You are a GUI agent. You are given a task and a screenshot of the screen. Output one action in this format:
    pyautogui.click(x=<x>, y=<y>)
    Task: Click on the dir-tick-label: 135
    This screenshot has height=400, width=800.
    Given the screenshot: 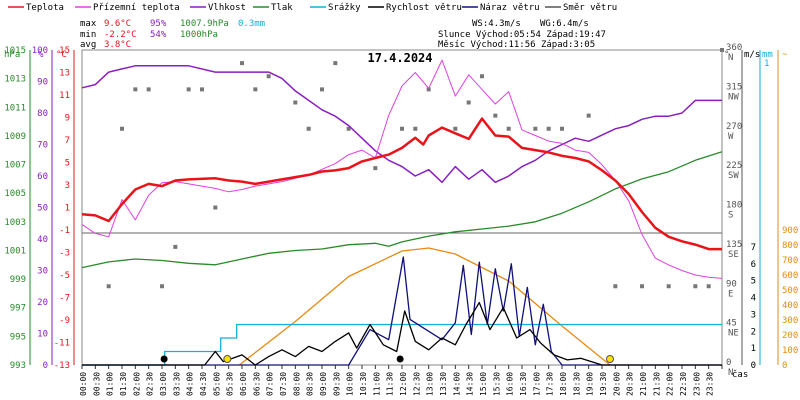 What is the action you would take?
    pyautogui.click(x=734, y=245)
    